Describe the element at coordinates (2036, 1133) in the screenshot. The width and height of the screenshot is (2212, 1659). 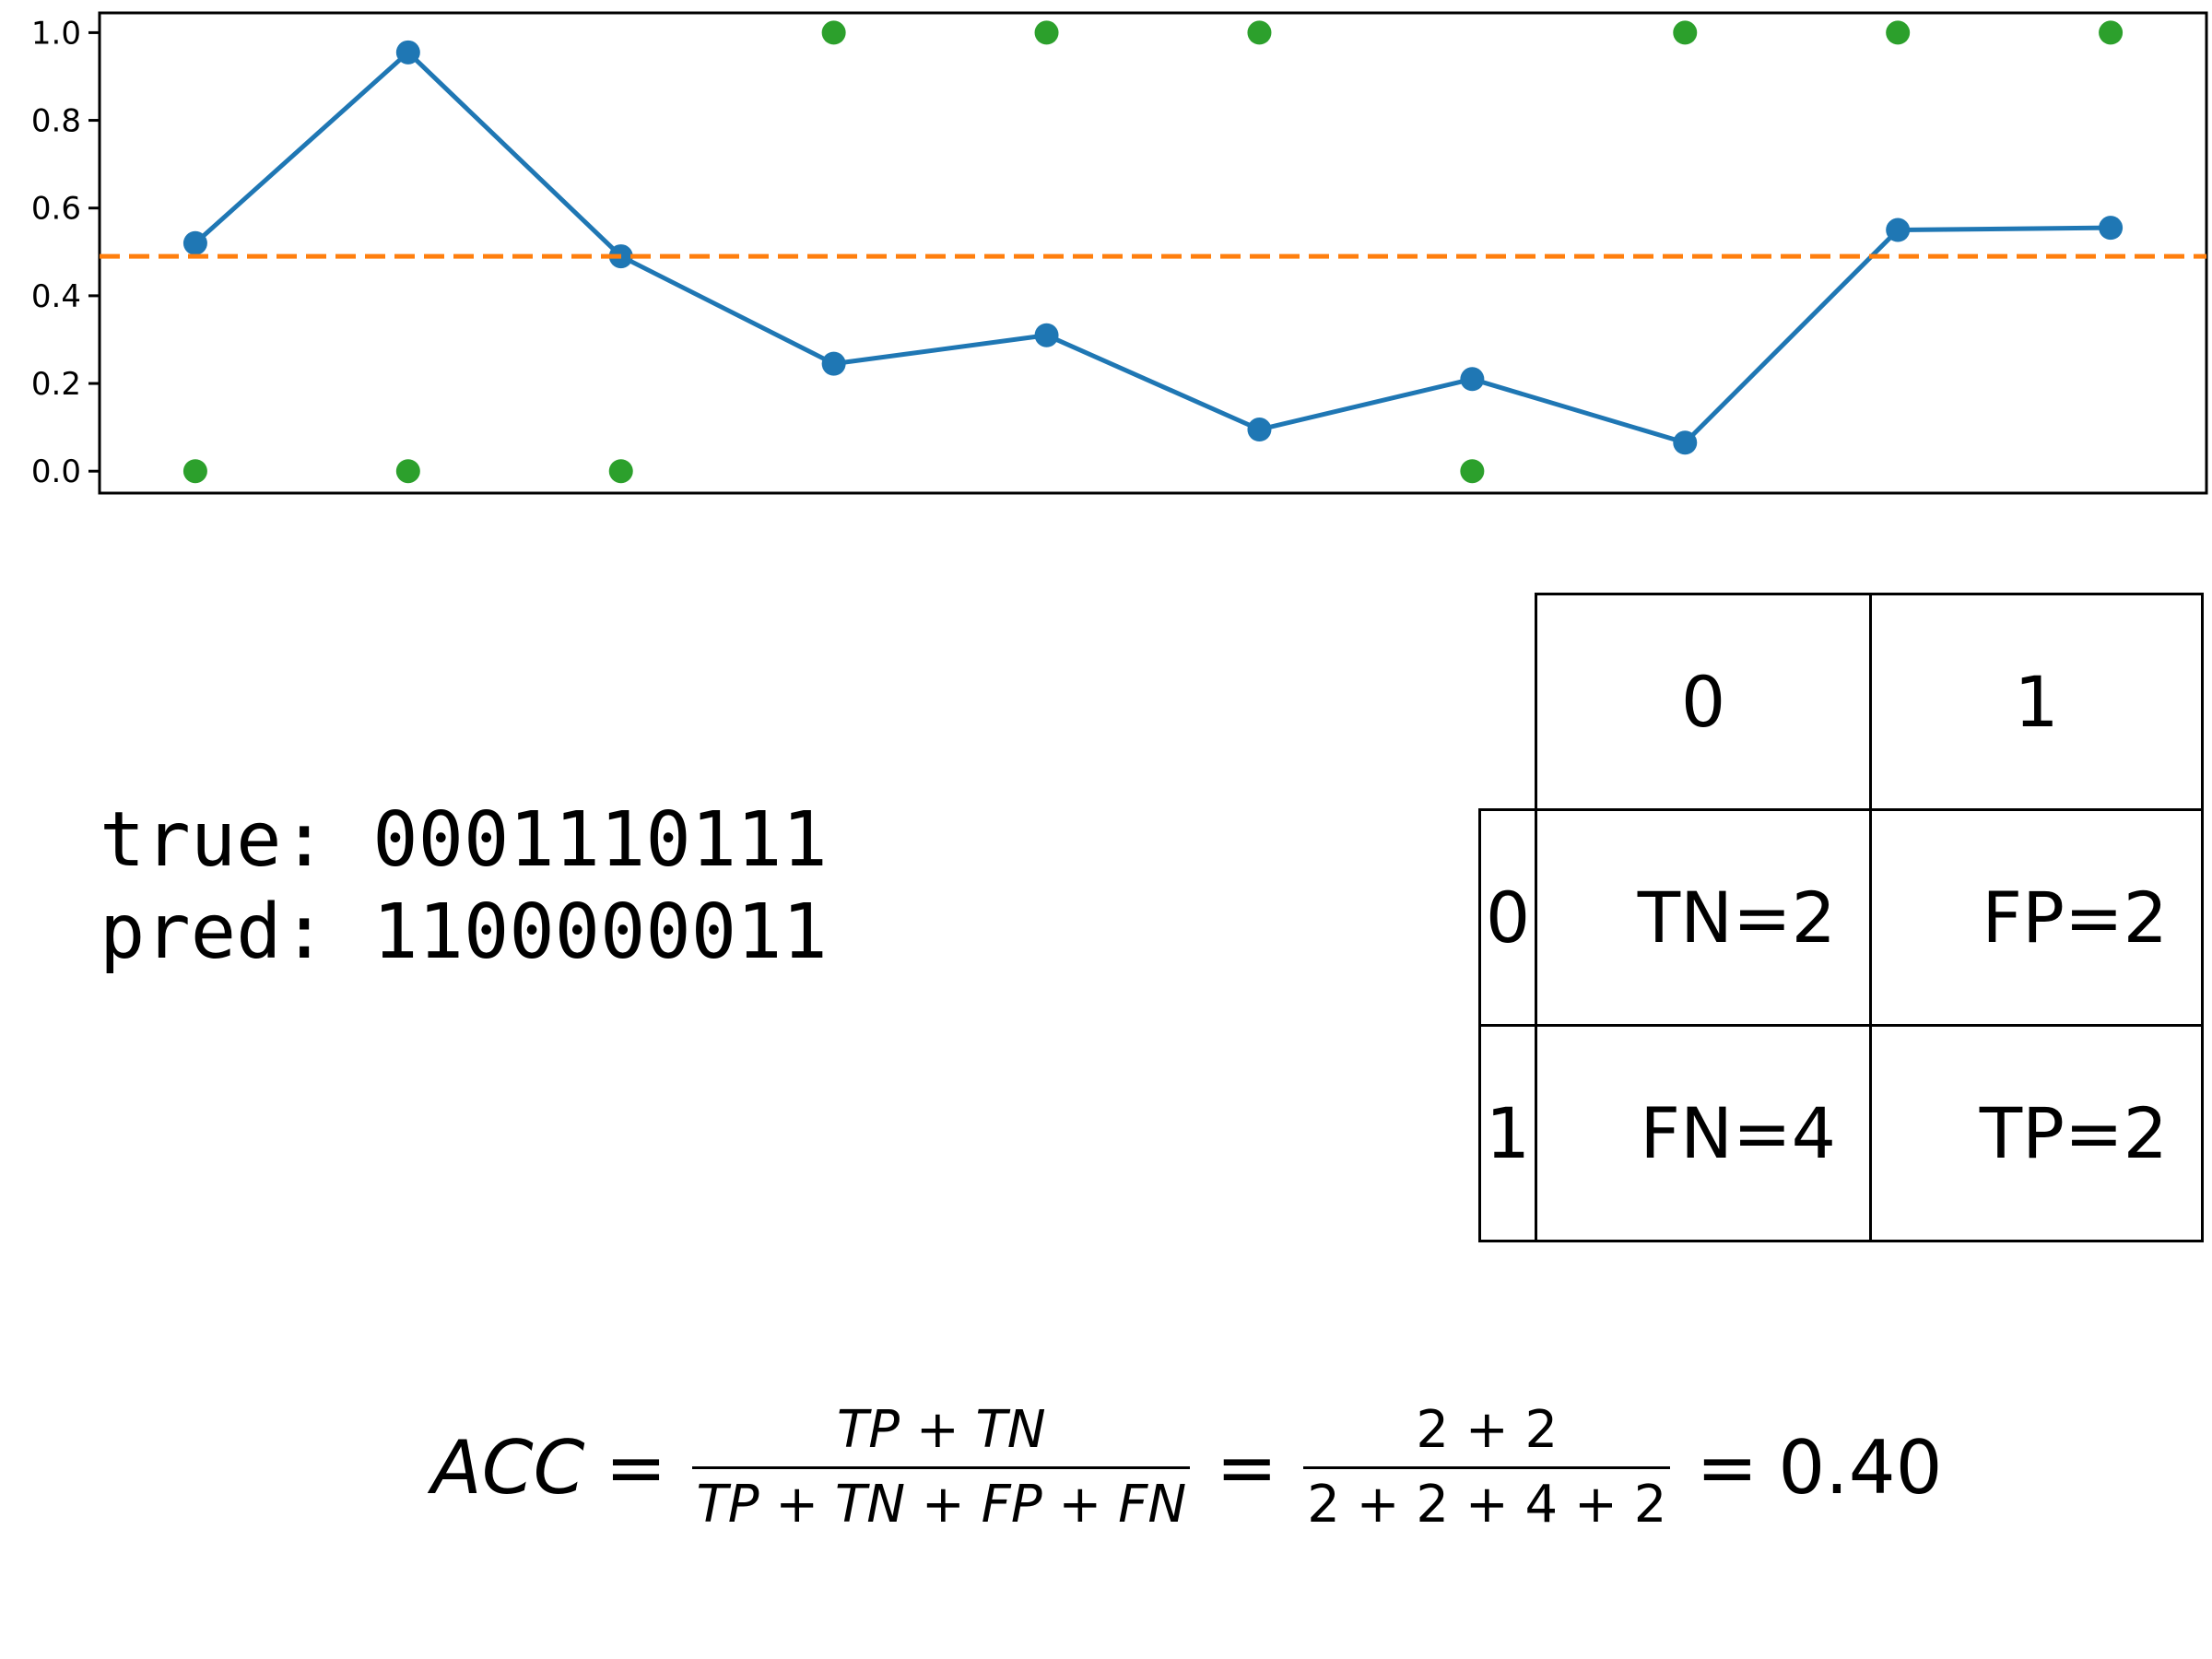
I see `cm-cell-tp: TP=2` at that location.